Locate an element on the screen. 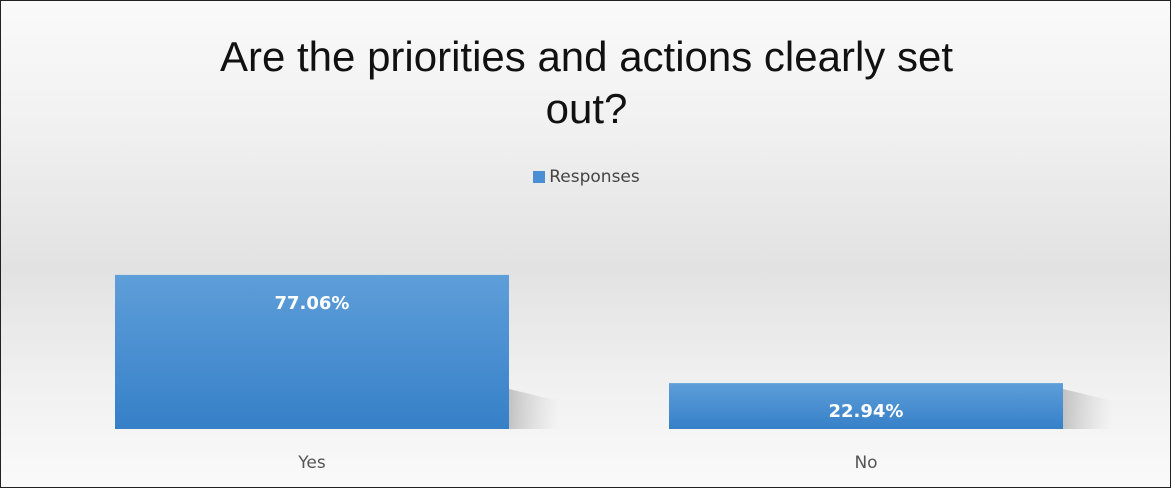  bar-yes is located at coordinates (312, 351).